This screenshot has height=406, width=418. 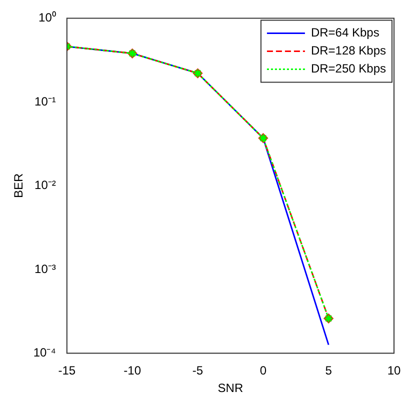 I want to click on x-tick-label: -15, so click(x=67, y=371).